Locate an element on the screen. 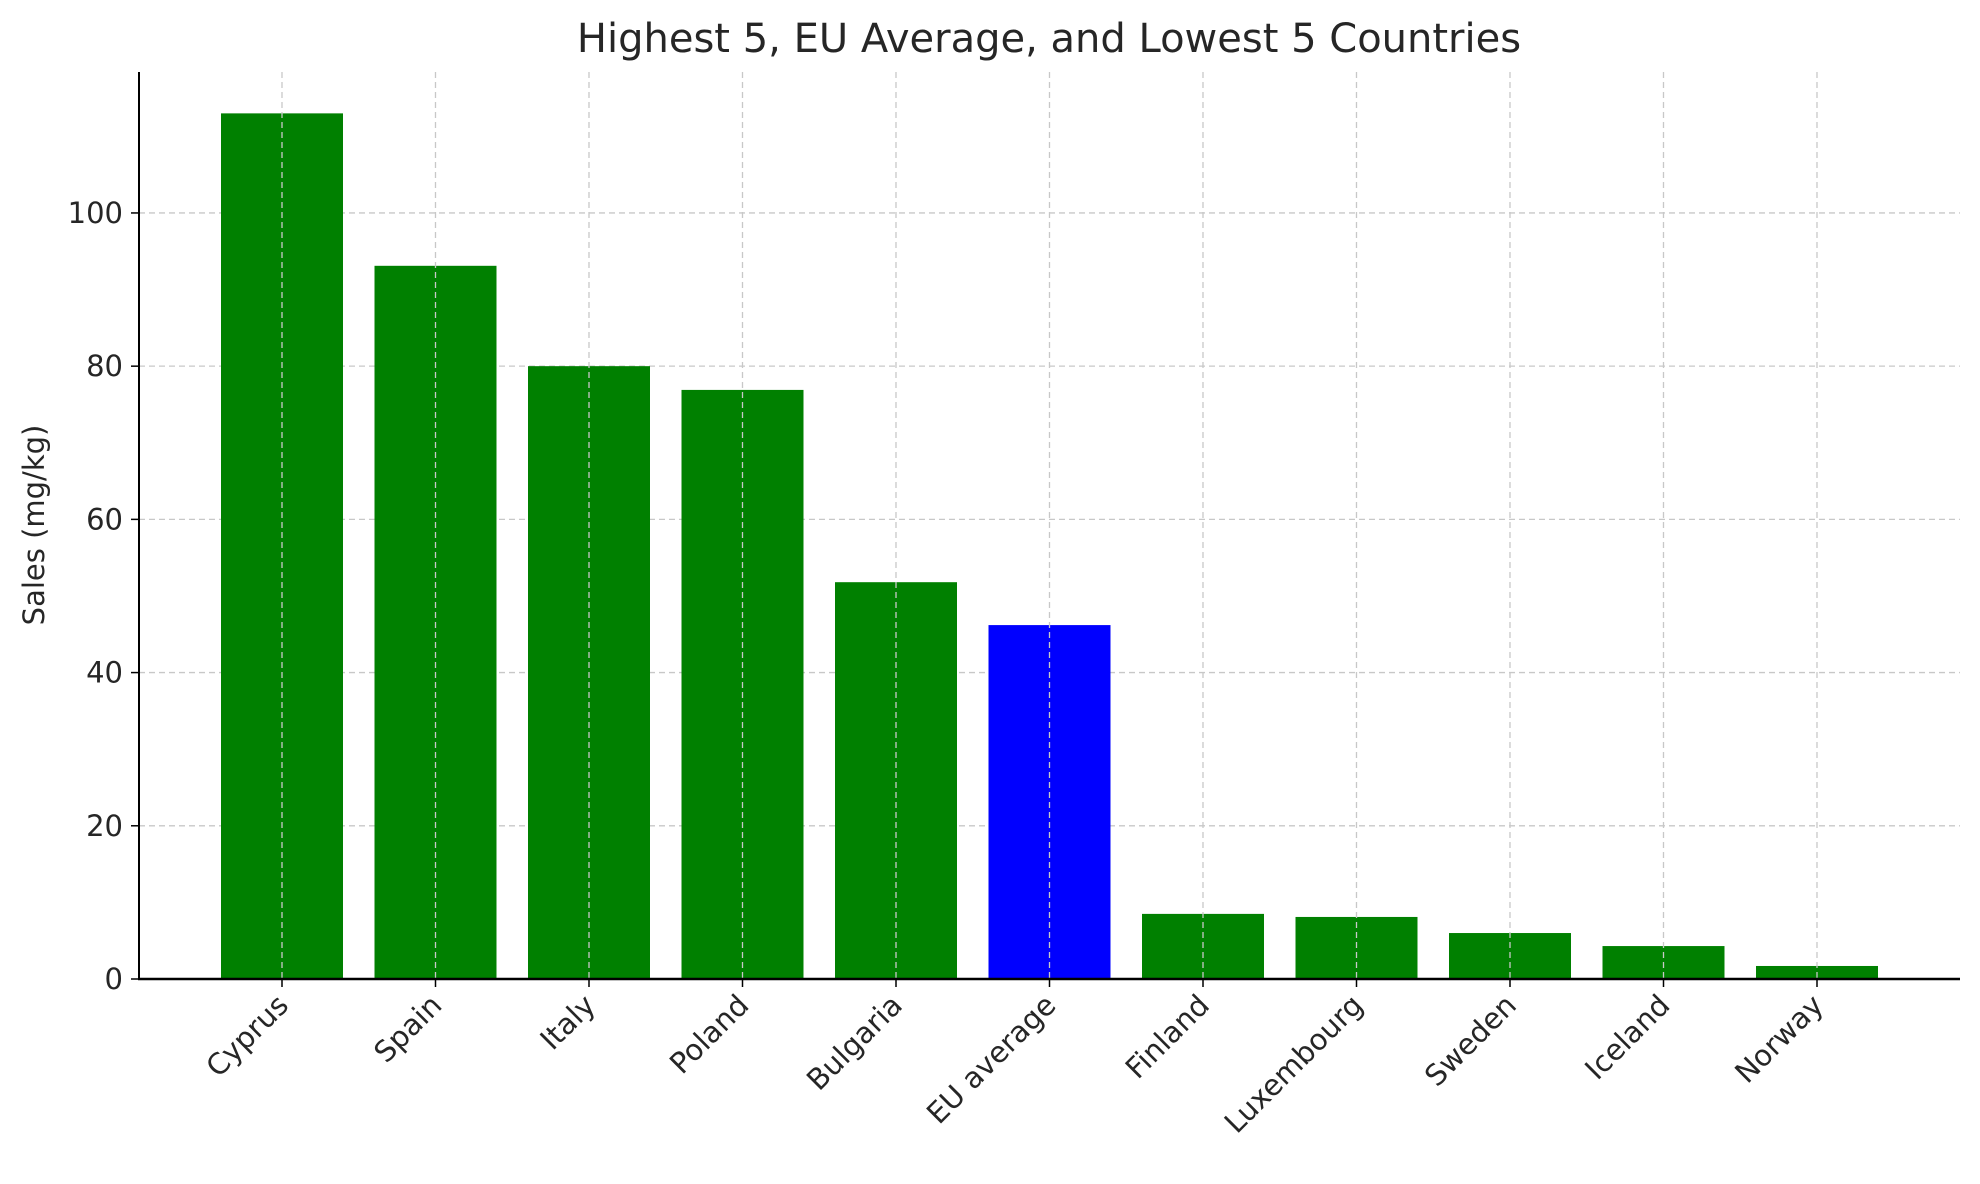  x-tick-label: Bulgaria is located at coordinates (854, 1042).